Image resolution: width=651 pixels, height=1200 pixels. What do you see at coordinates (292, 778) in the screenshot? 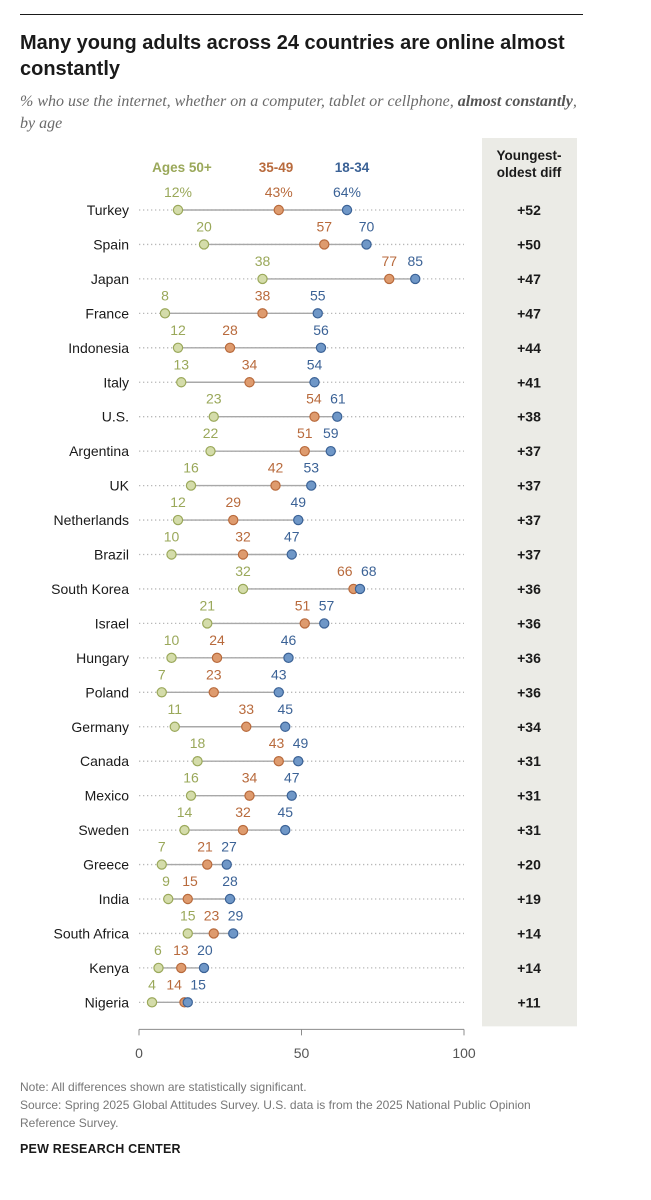
I see `value-label-ages-18-34: 47` at bounding box center [292, 778].